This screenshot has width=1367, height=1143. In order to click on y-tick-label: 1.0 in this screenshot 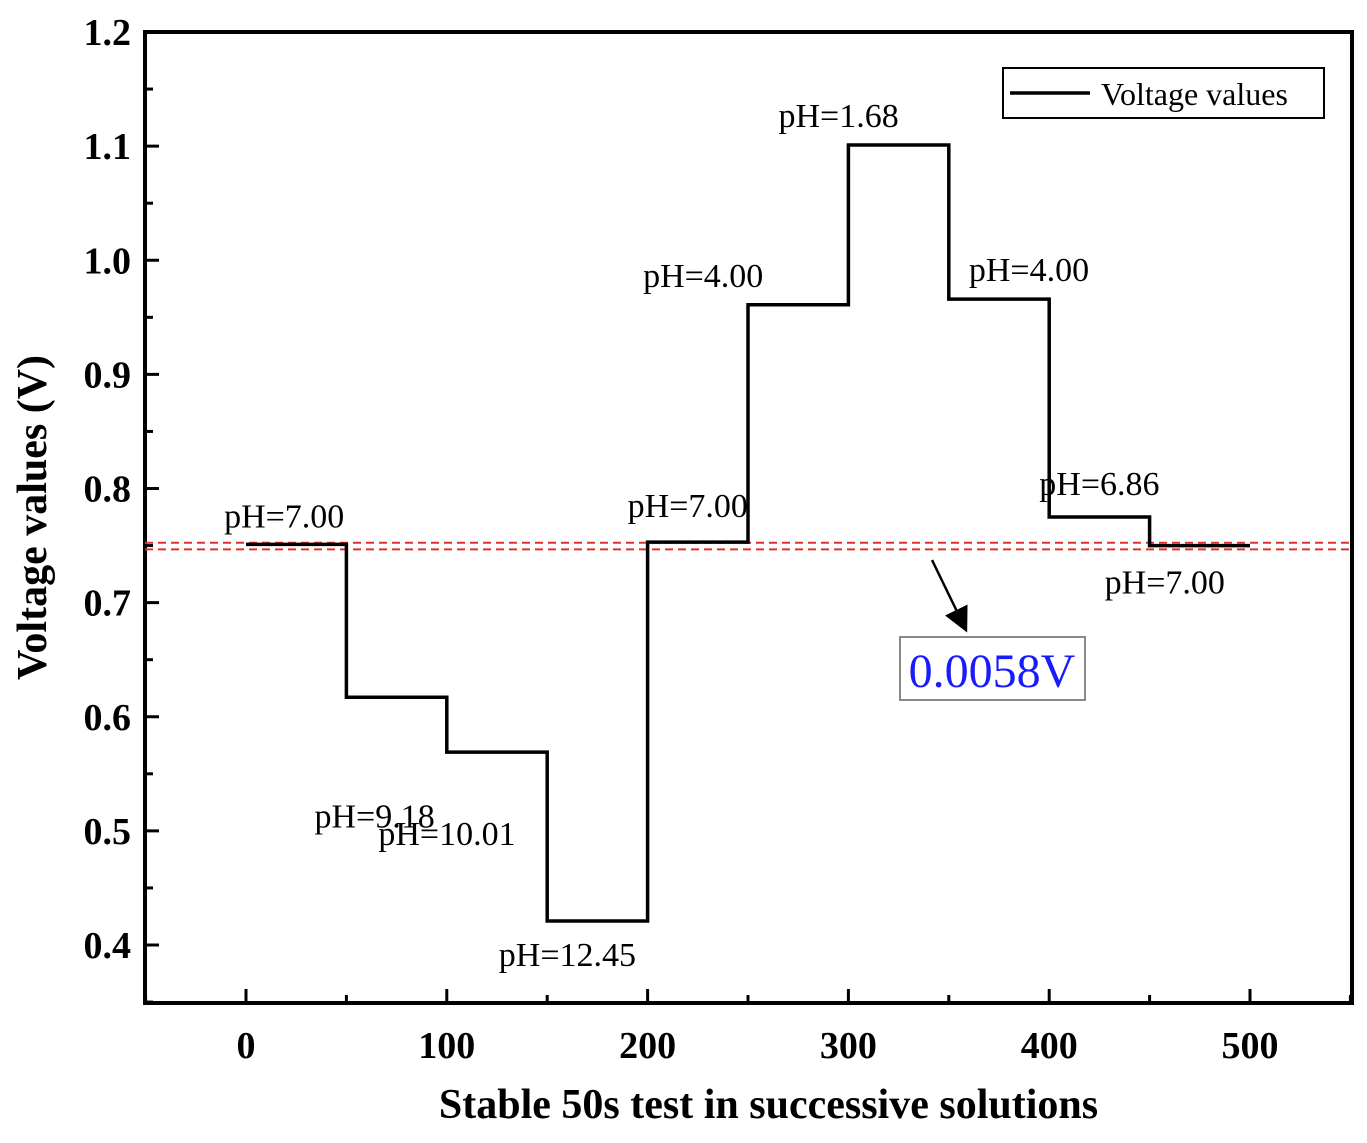, I will do `click(108, 261)`.